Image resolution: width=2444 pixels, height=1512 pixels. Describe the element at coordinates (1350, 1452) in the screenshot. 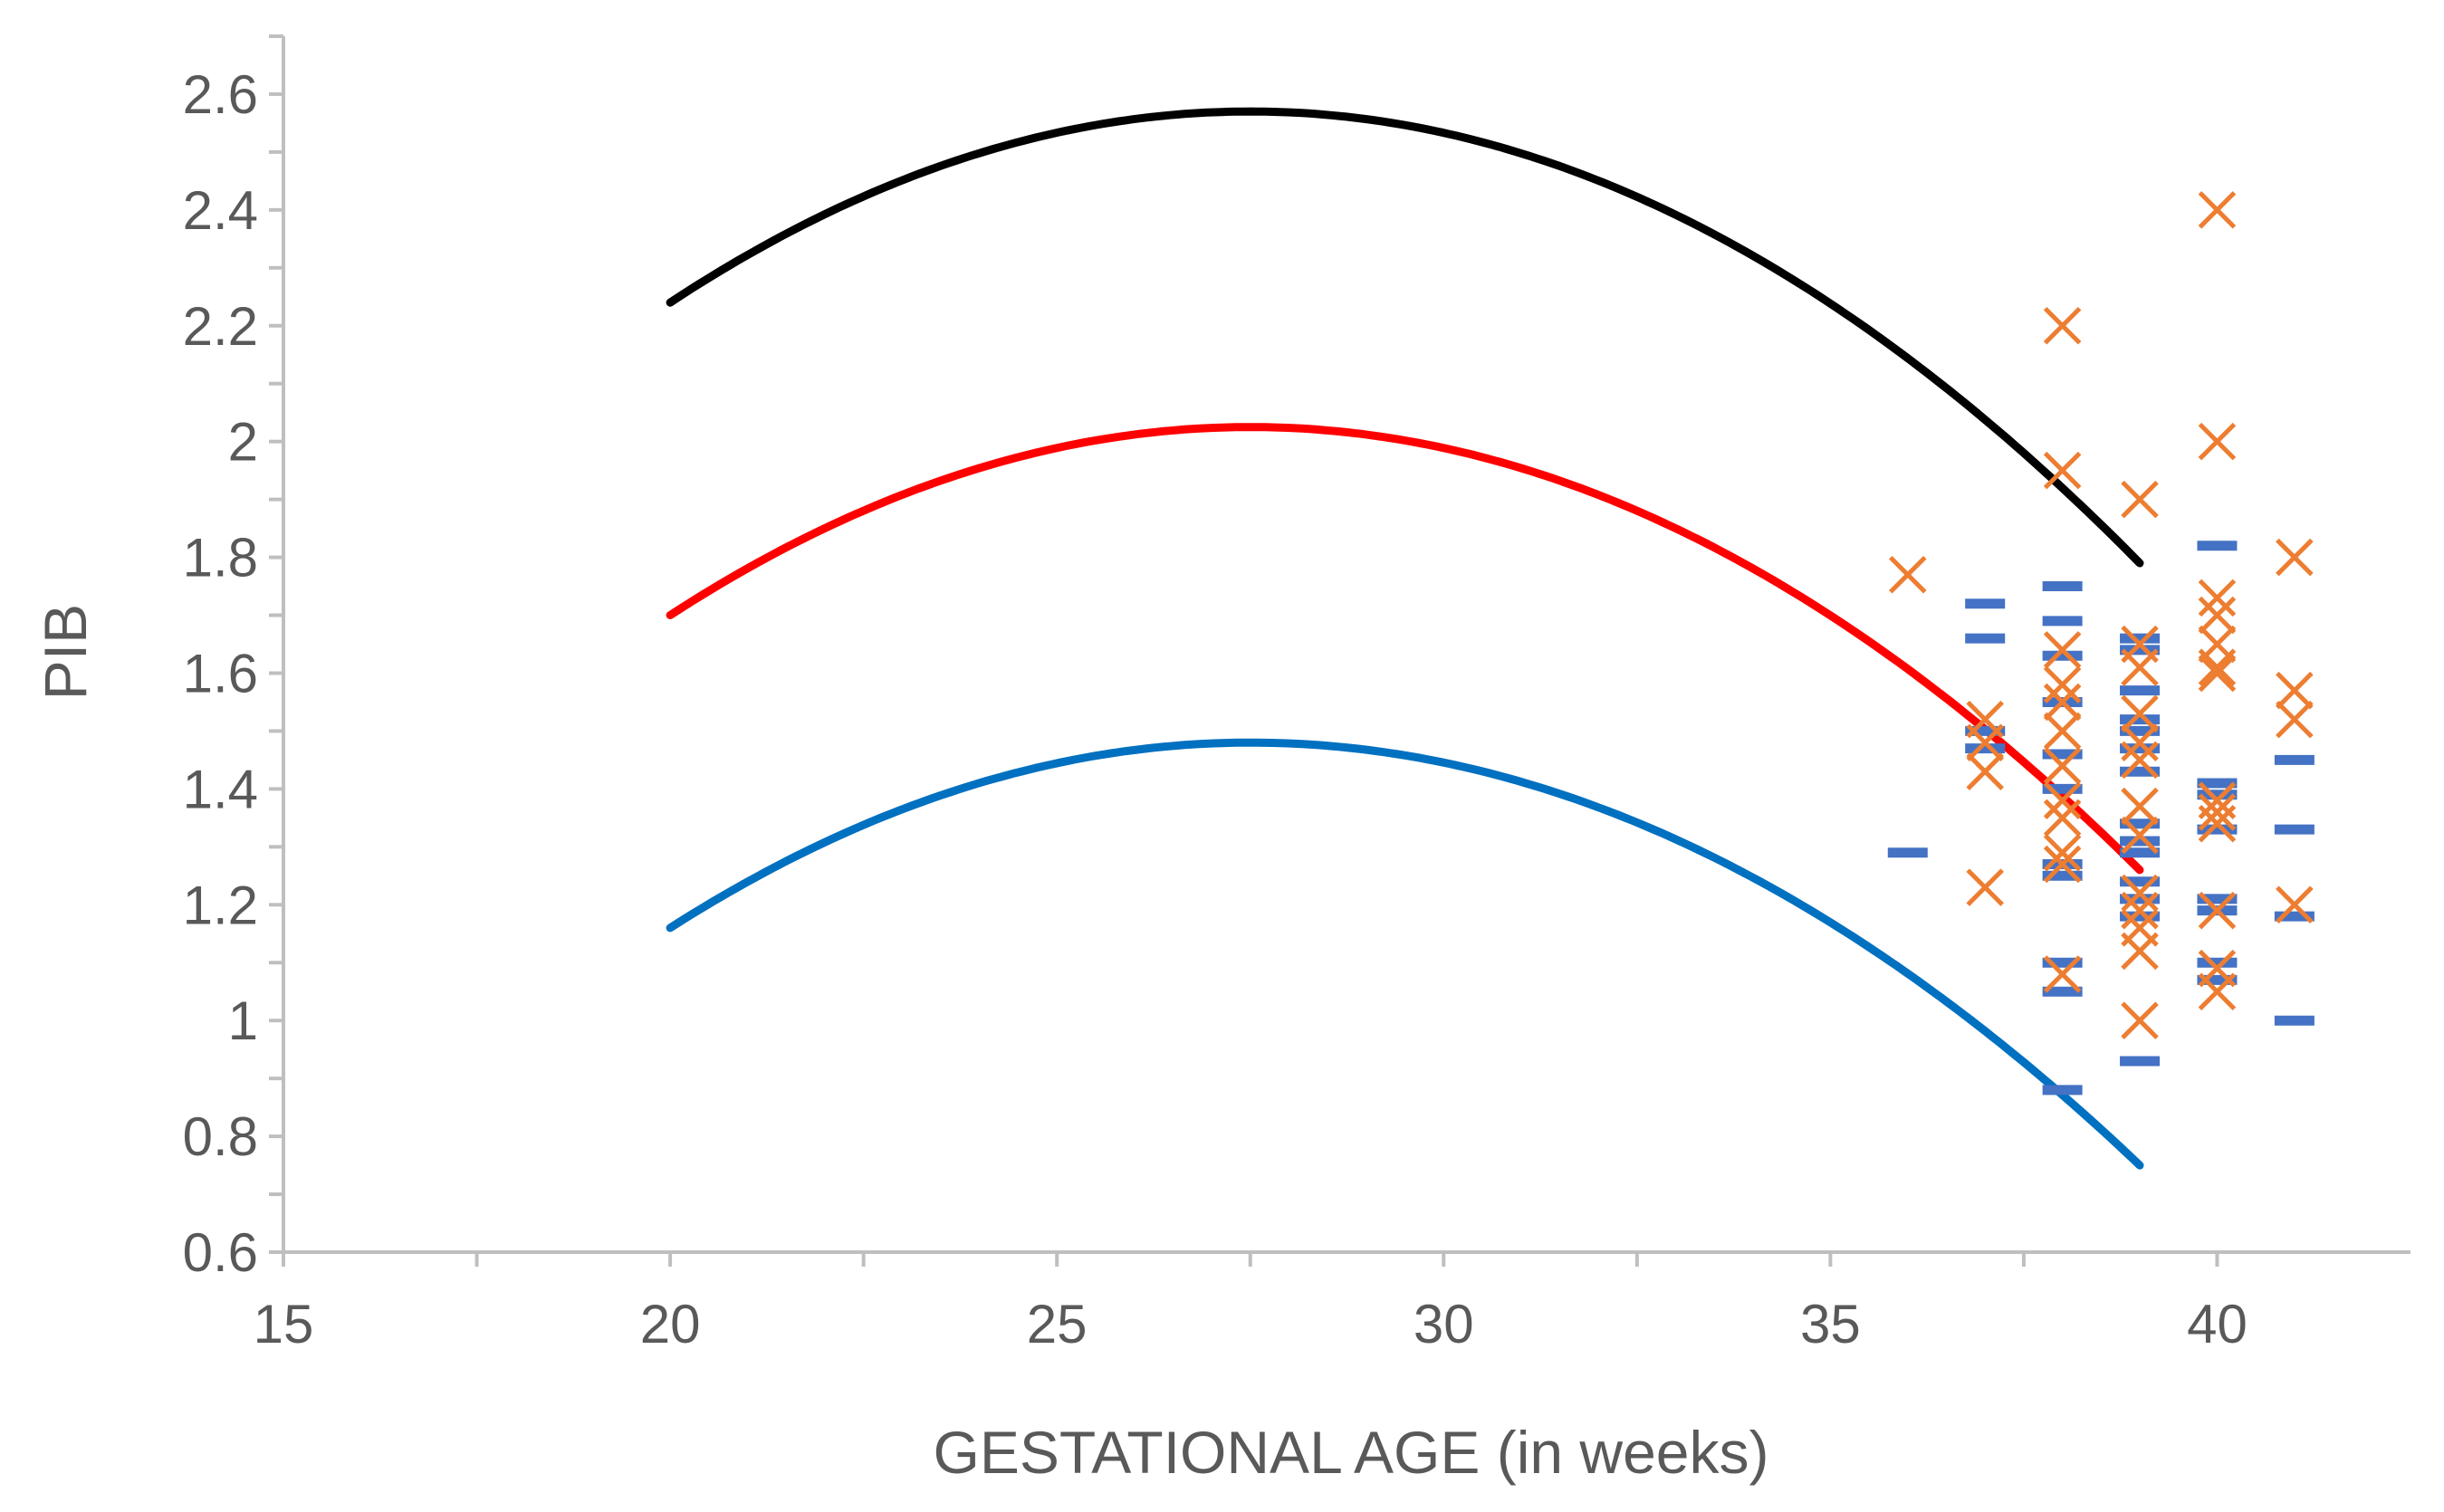

I see `x-axis-title: GESTATIONAL AGE (in weeks)` at that location.